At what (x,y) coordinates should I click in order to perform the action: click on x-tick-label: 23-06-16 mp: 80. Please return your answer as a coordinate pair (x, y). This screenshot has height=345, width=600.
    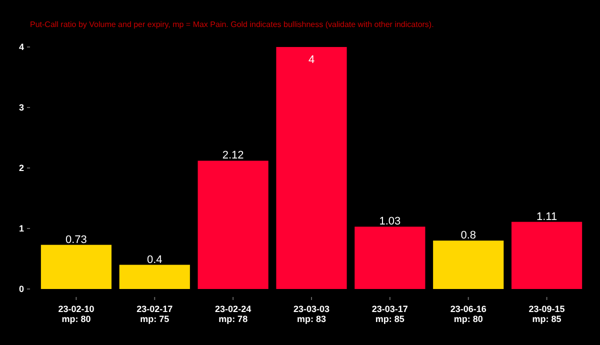
    Looking at the image, I should click on (468, 314).